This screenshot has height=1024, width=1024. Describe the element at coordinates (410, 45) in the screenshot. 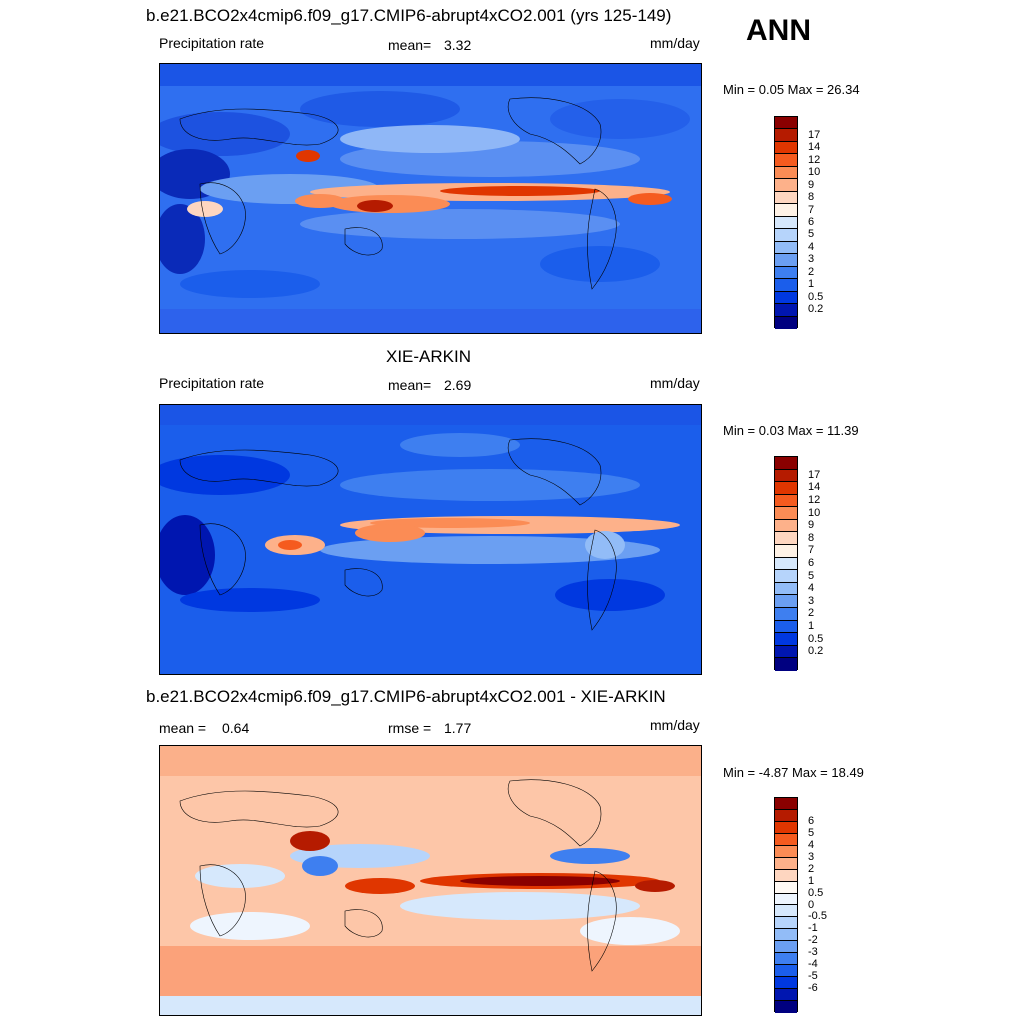

I see `panel-model-mean-label: mean=` at that location.